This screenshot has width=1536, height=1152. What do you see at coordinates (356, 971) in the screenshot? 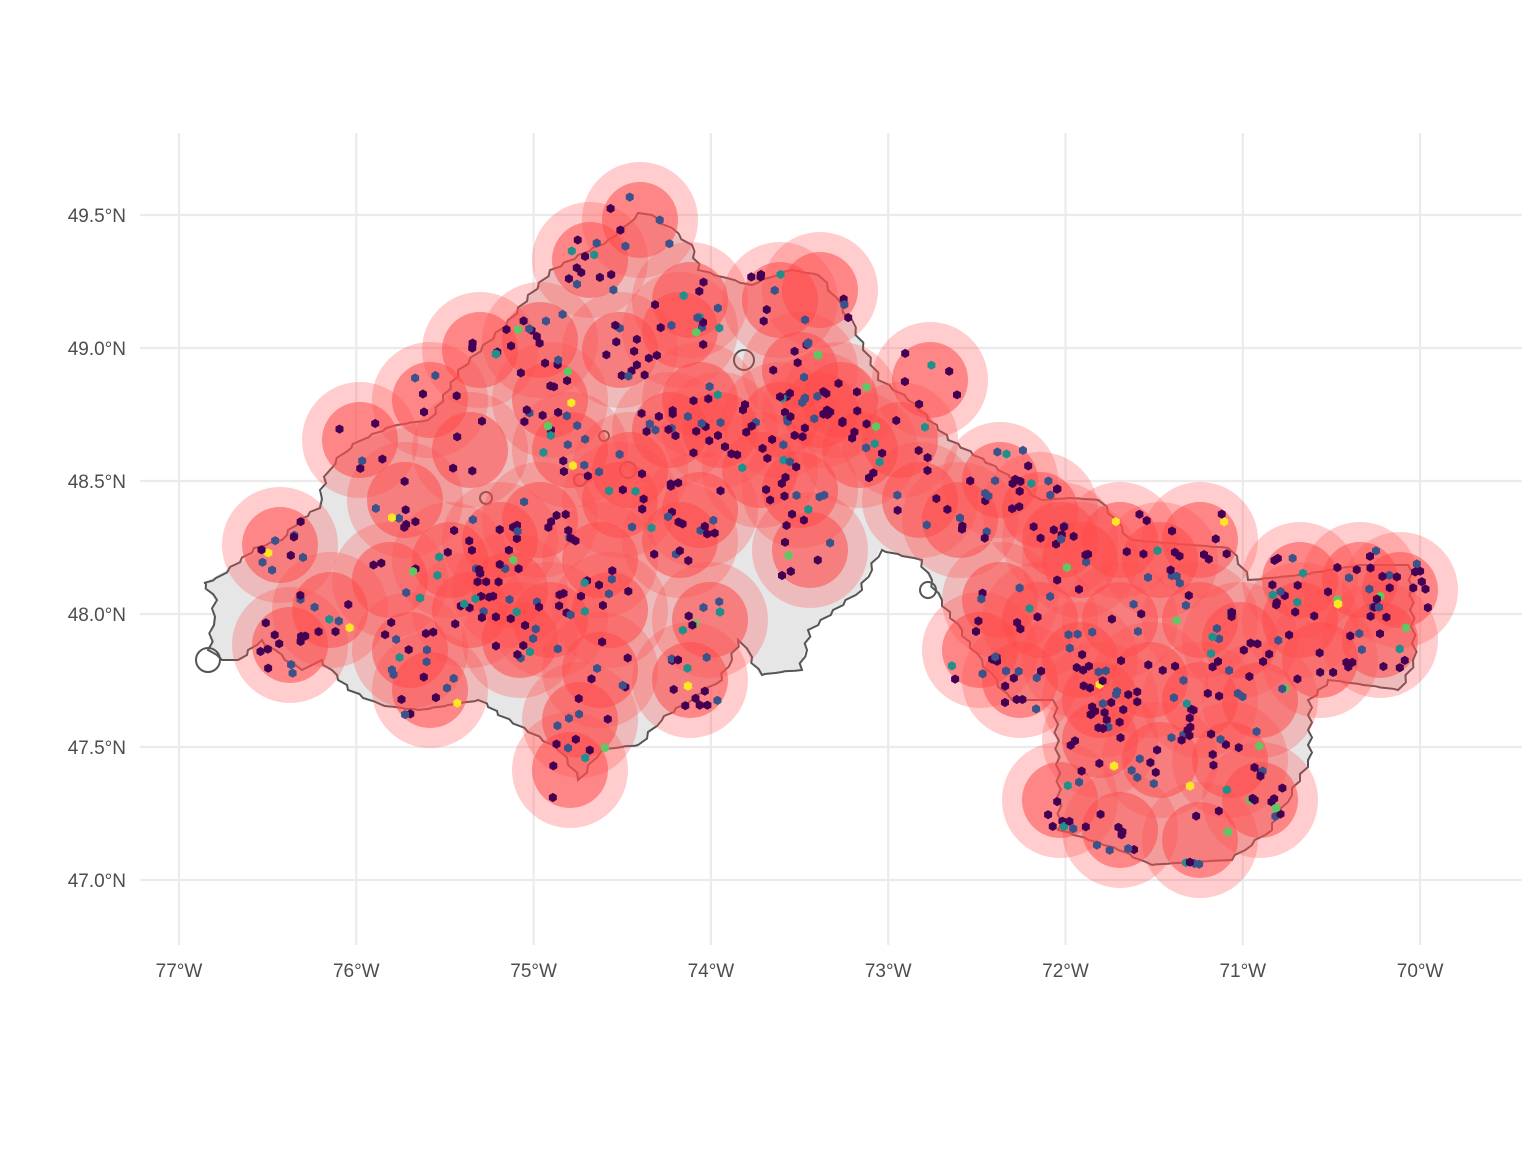
I see `x-tick-label: 76°W` at bounding box center [356, 971].